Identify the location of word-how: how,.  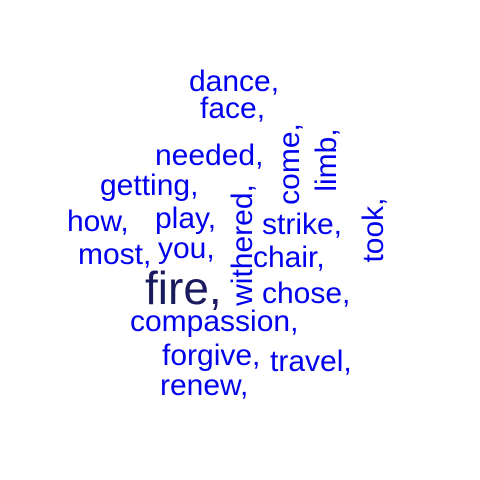
(98, 221).